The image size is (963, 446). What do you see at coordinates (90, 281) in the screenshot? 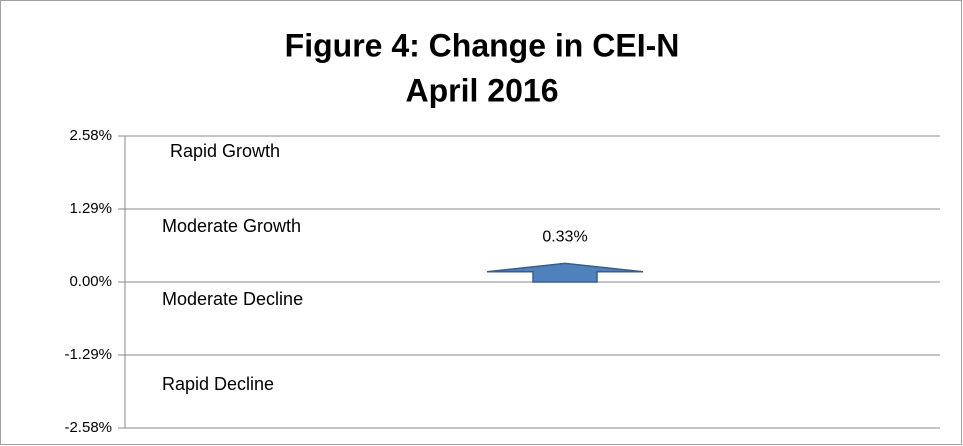
I see `y-tick-label: 0.00%` at bounding box center [90, 281].